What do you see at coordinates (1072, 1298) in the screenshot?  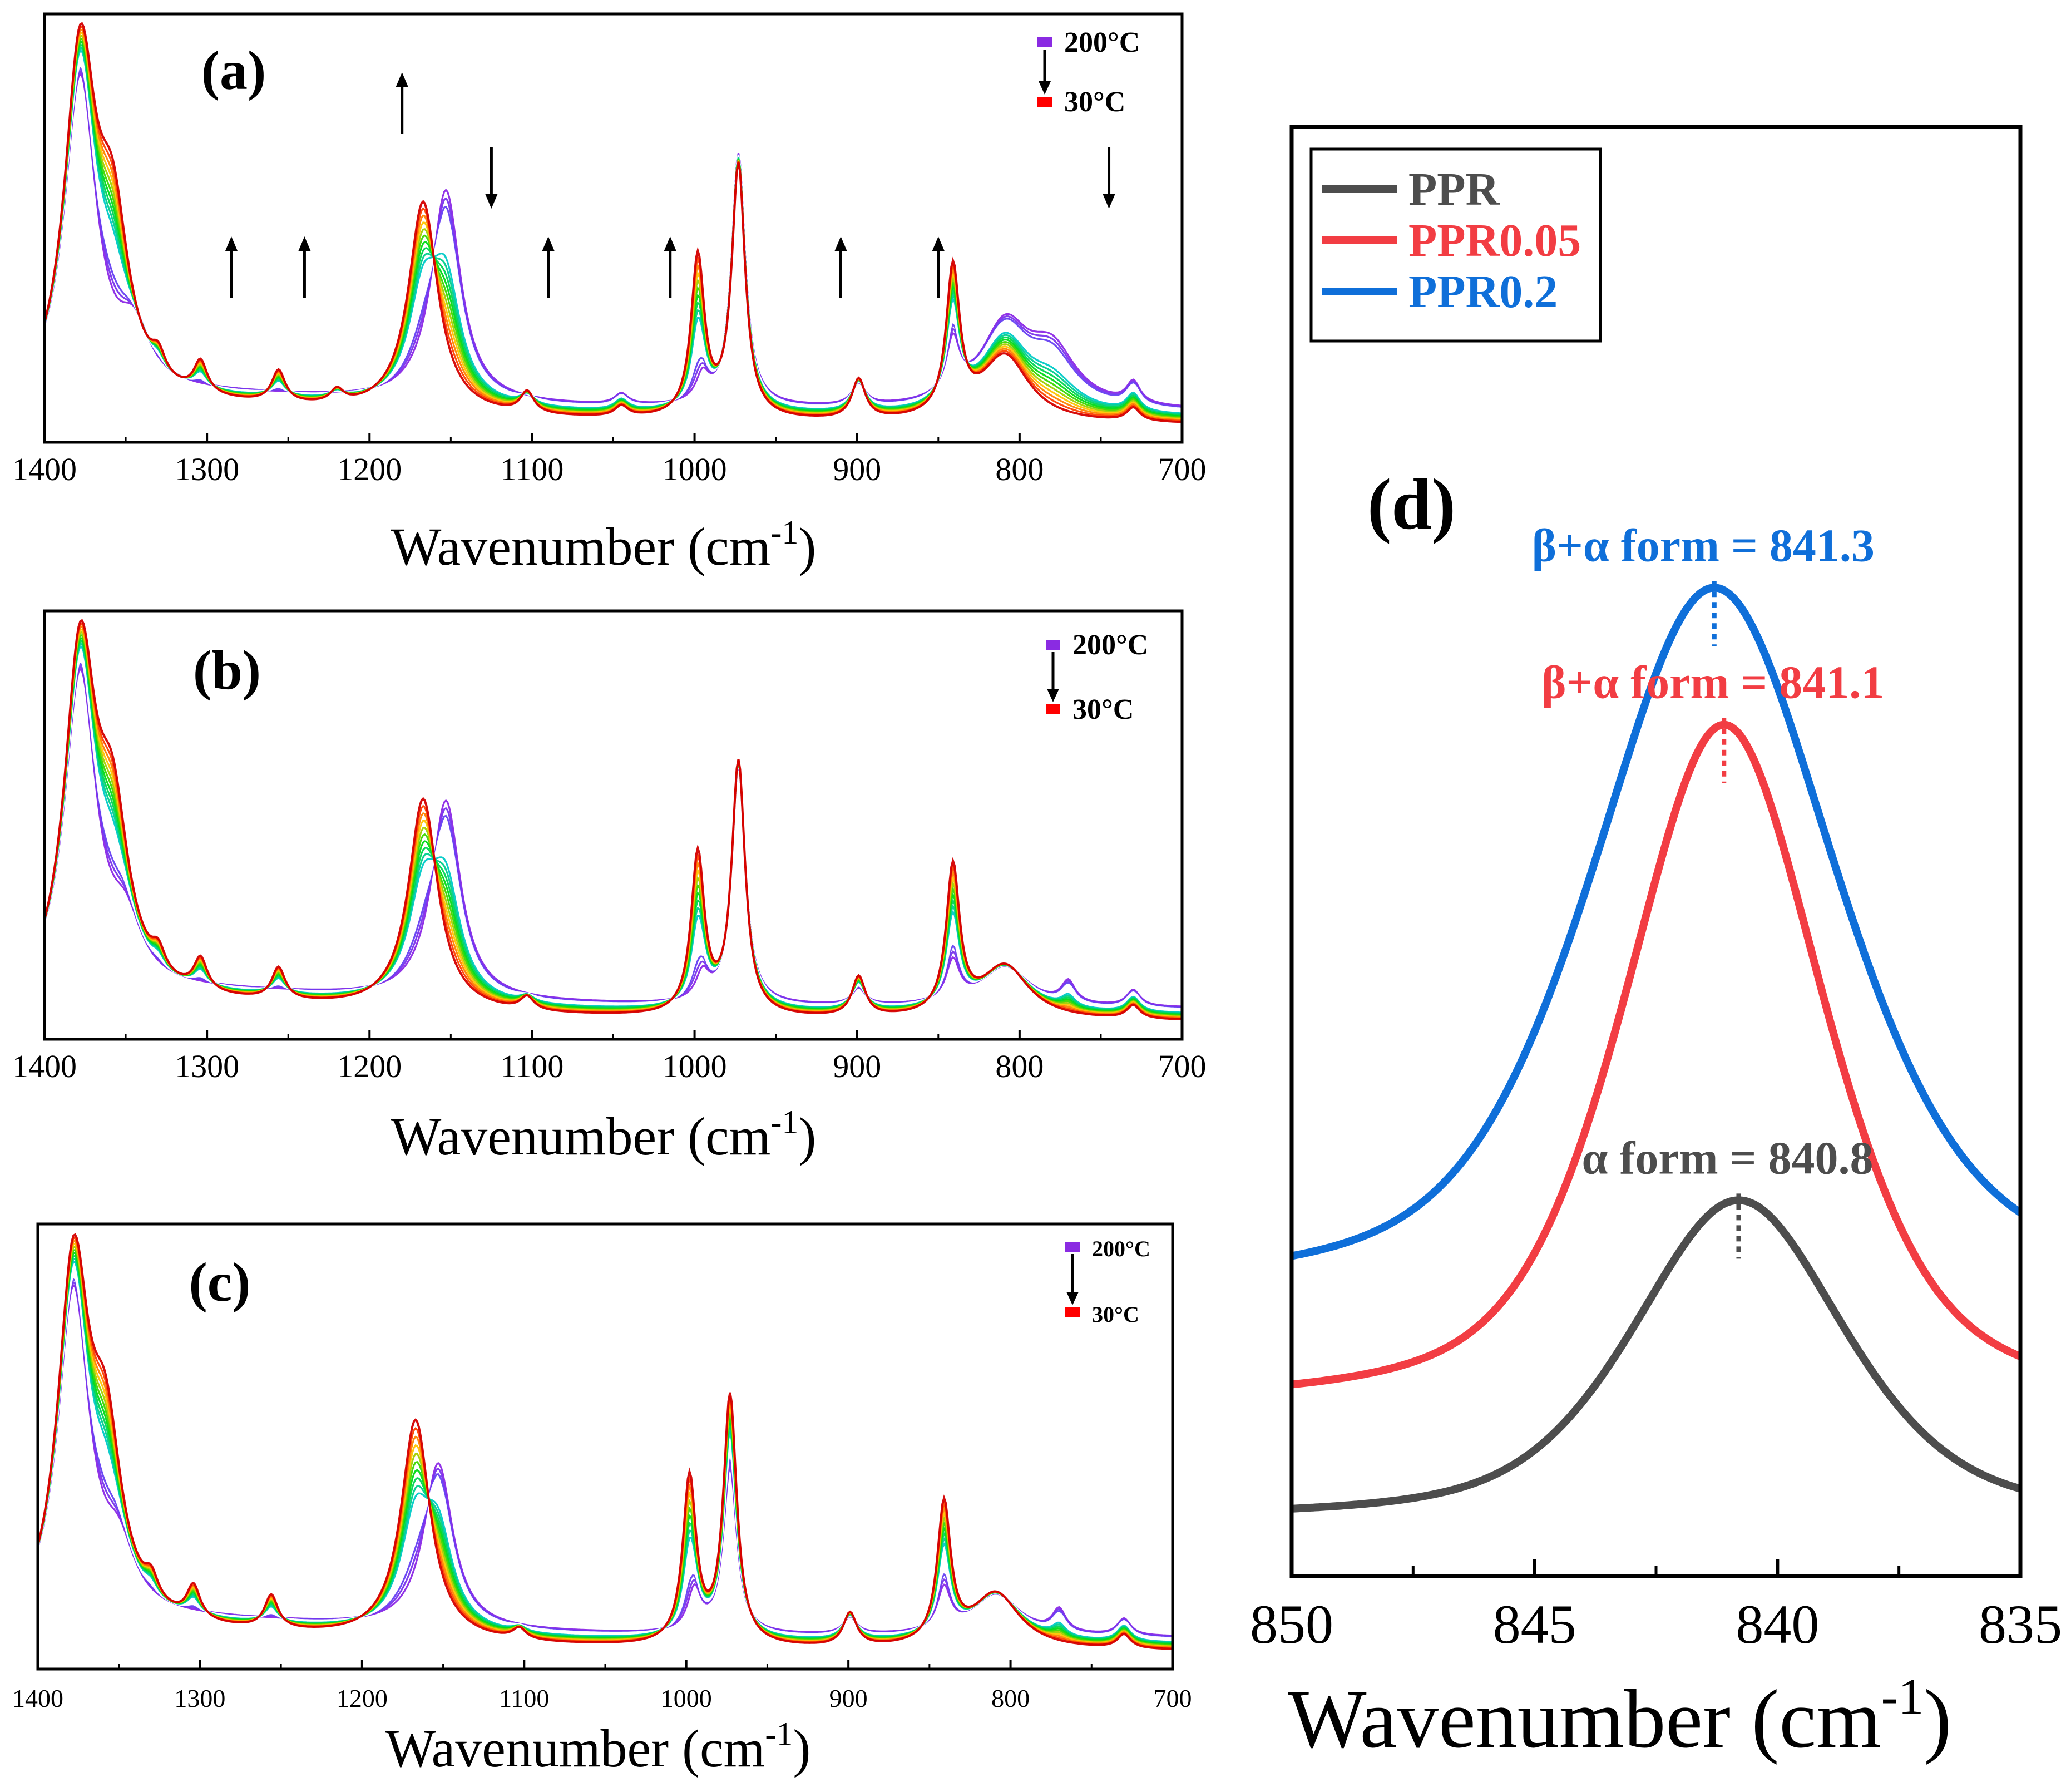 I see `panel-c-legend-arrow-head` at bounding box center [1072, 1298].